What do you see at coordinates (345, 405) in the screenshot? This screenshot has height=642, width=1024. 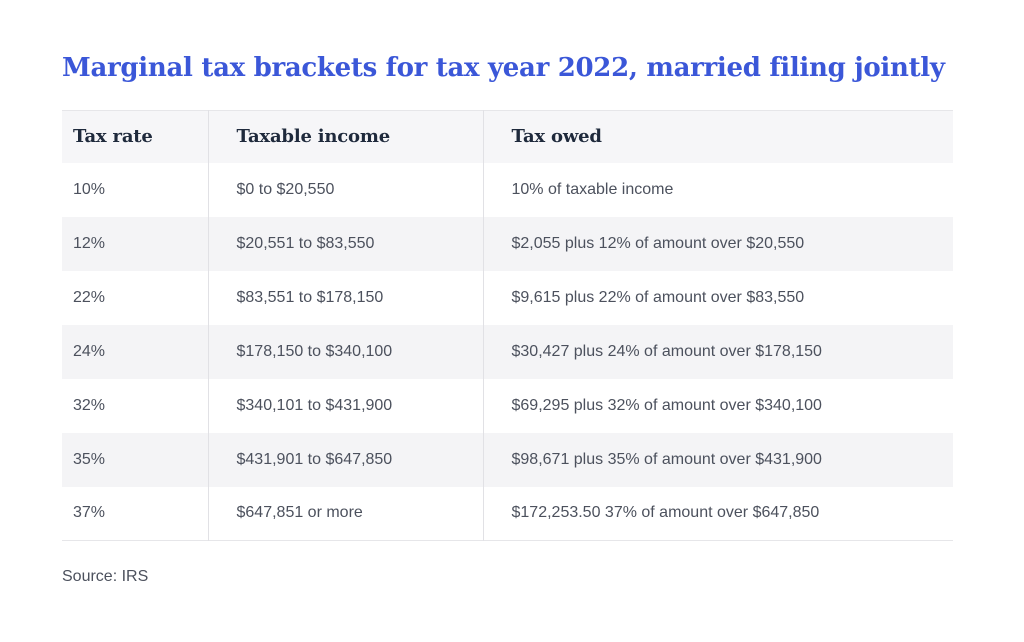 I see `cell-taxable-income: $340,101 to $431,900` at bounding box center [345, 405].